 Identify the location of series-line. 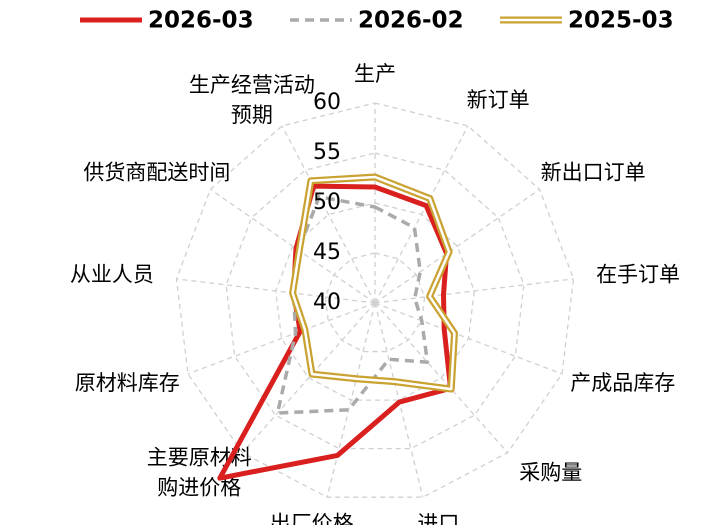
(373, 283).